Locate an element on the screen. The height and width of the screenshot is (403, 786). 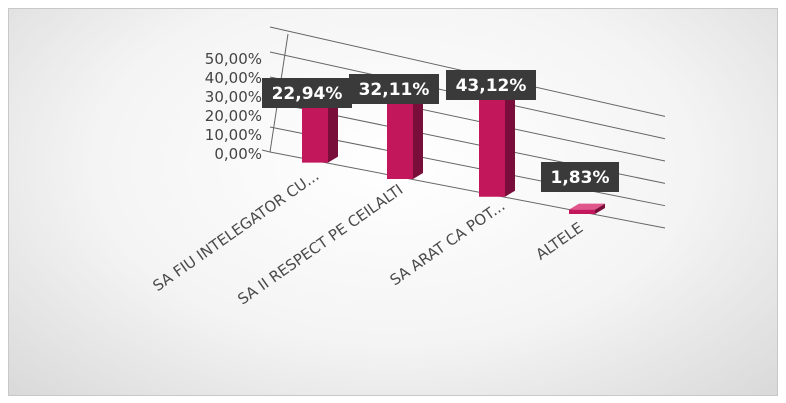
data-label-text: 22,94% is located at coordinates (307, 94).